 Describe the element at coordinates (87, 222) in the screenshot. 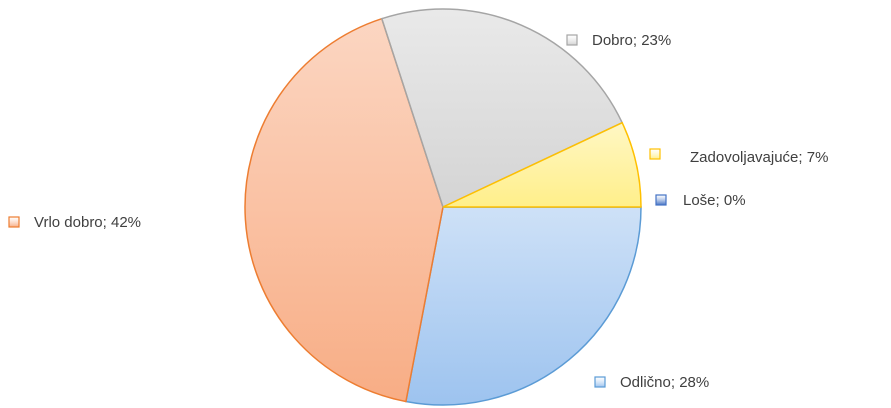

I see `data-label: Vrlo dobro; 42%` at that location.